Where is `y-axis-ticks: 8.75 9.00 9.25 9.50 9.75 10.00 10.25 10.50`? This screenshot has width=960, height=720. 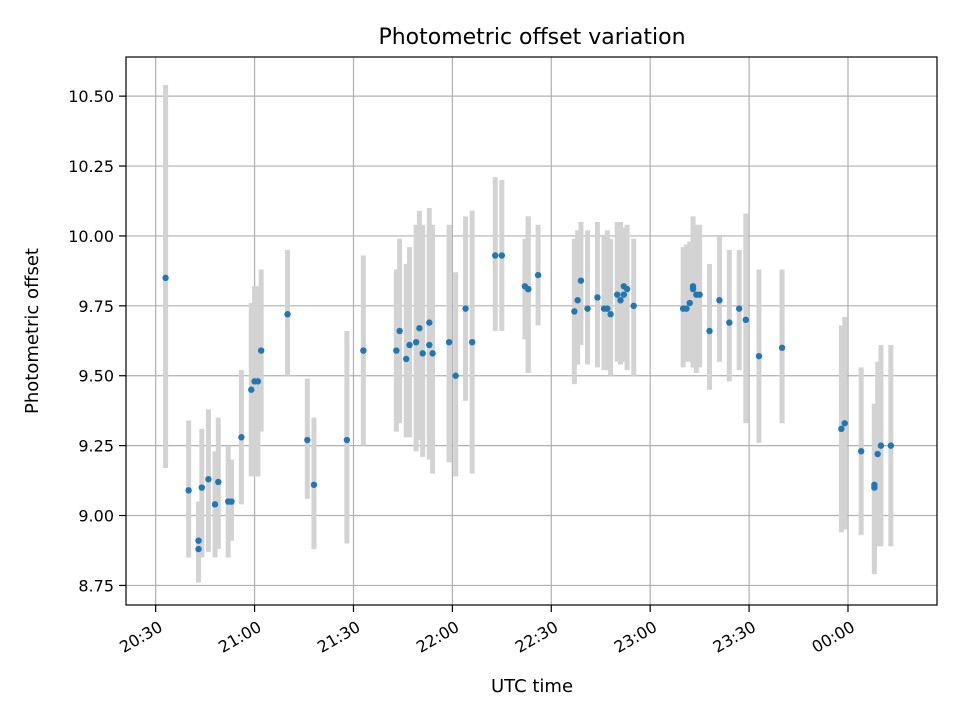 y-axis-ticks: 8.75 9.00 9.25 9.50 9.75 10.00 10.25 10.50 is located at coordinates (97, 341).